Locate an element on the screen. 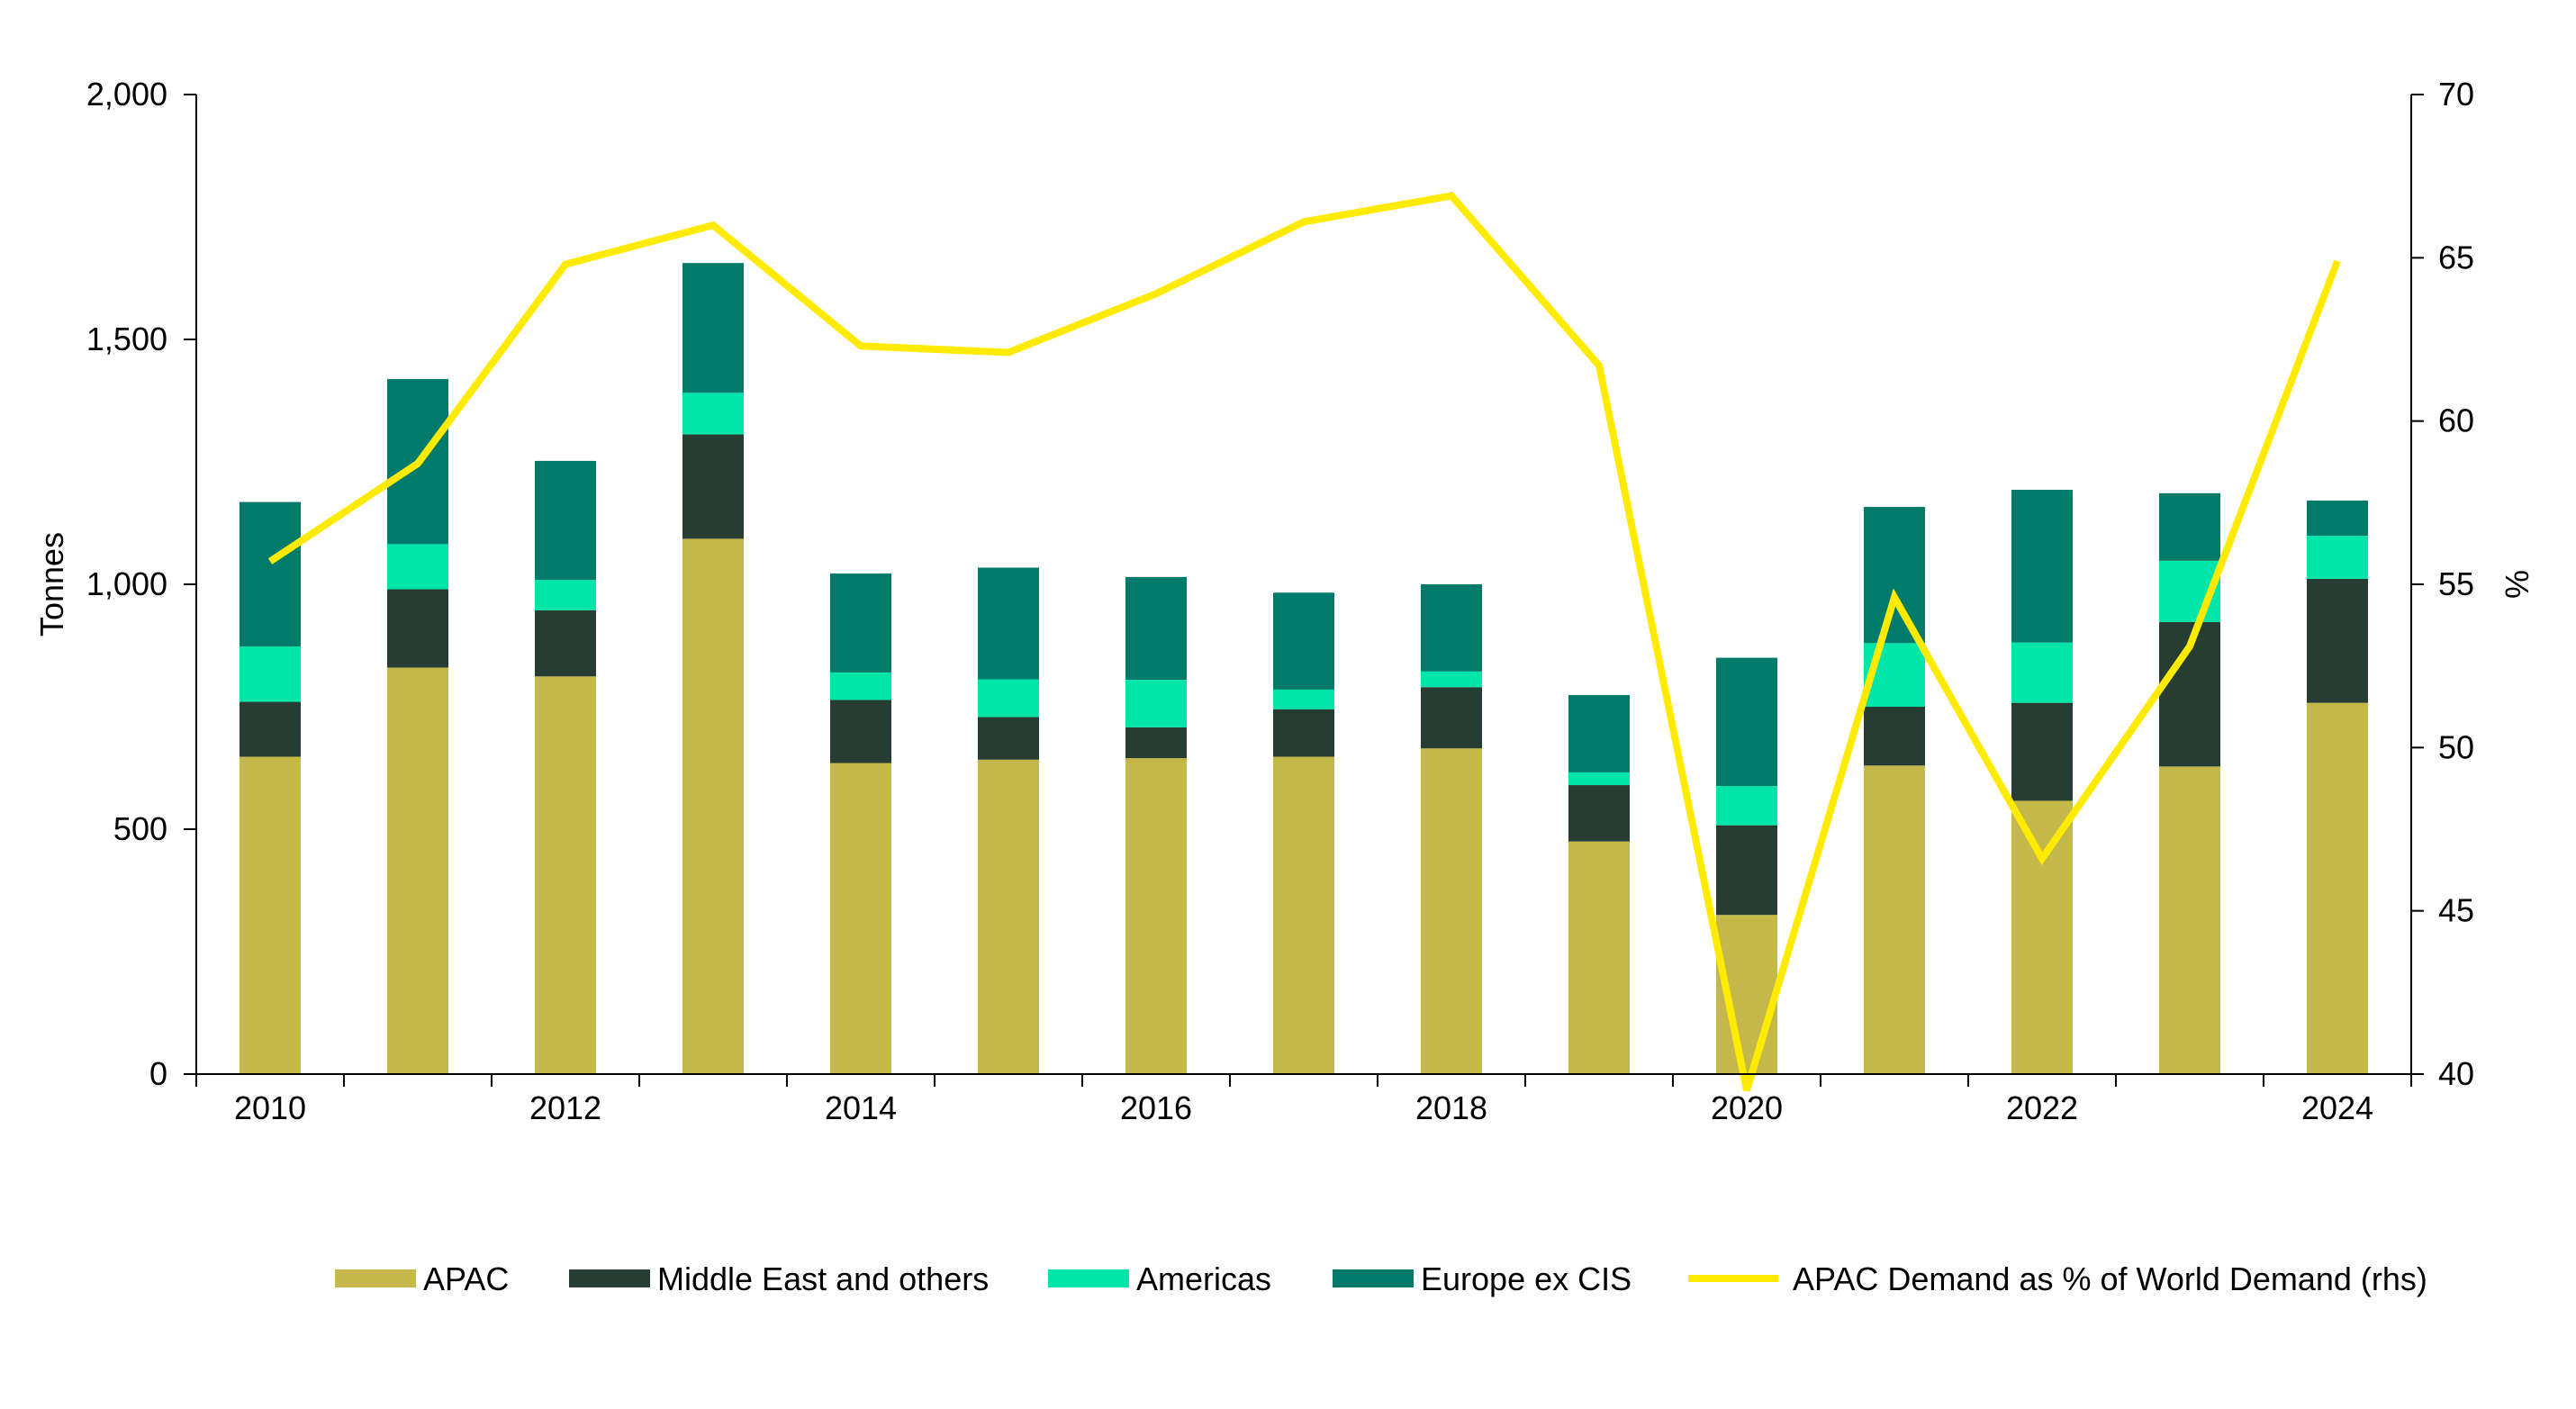  bar-europe-ex-cis-2016 is located at coordinates (1156, 628).